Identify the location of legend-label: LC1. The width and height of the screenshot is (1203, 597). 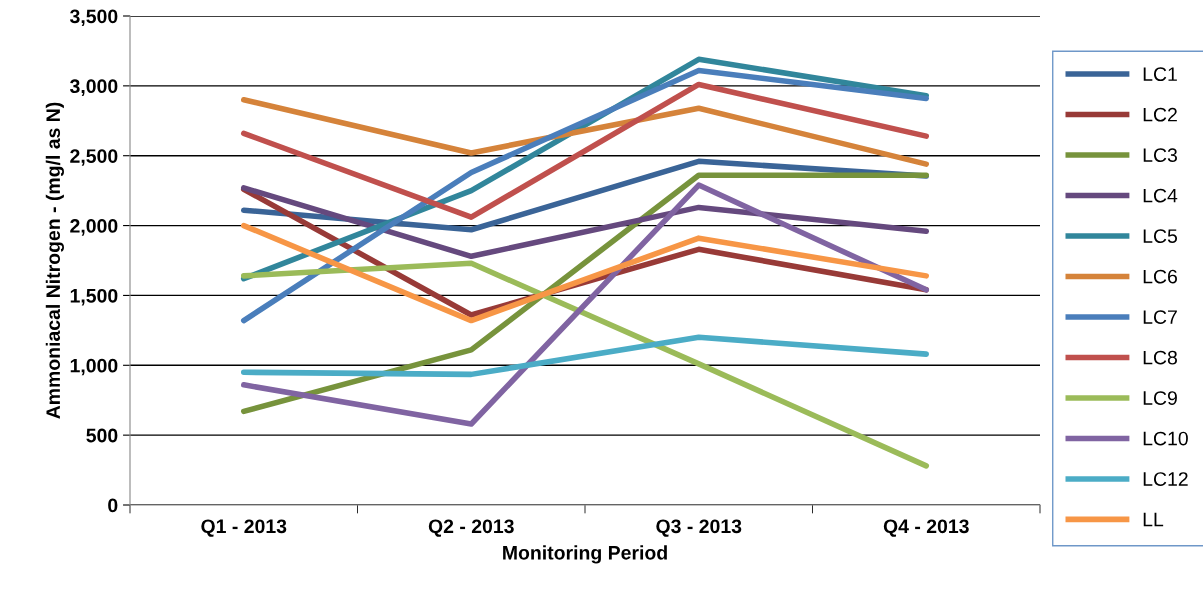
(1160, 74).